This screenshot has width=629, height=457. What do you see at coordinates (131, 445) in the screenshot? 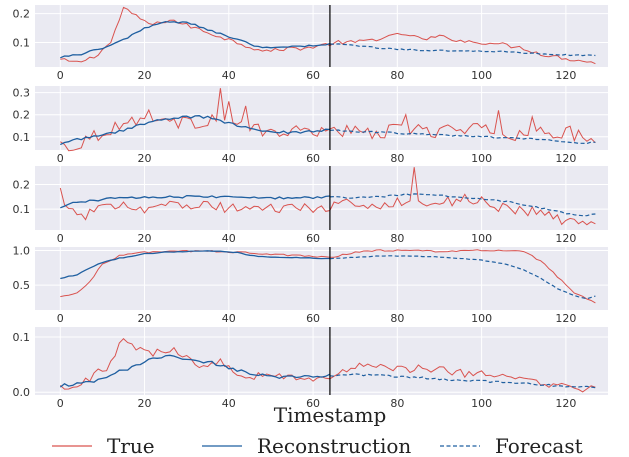
I see `legend-label: True` at bounding box center [131, 445].